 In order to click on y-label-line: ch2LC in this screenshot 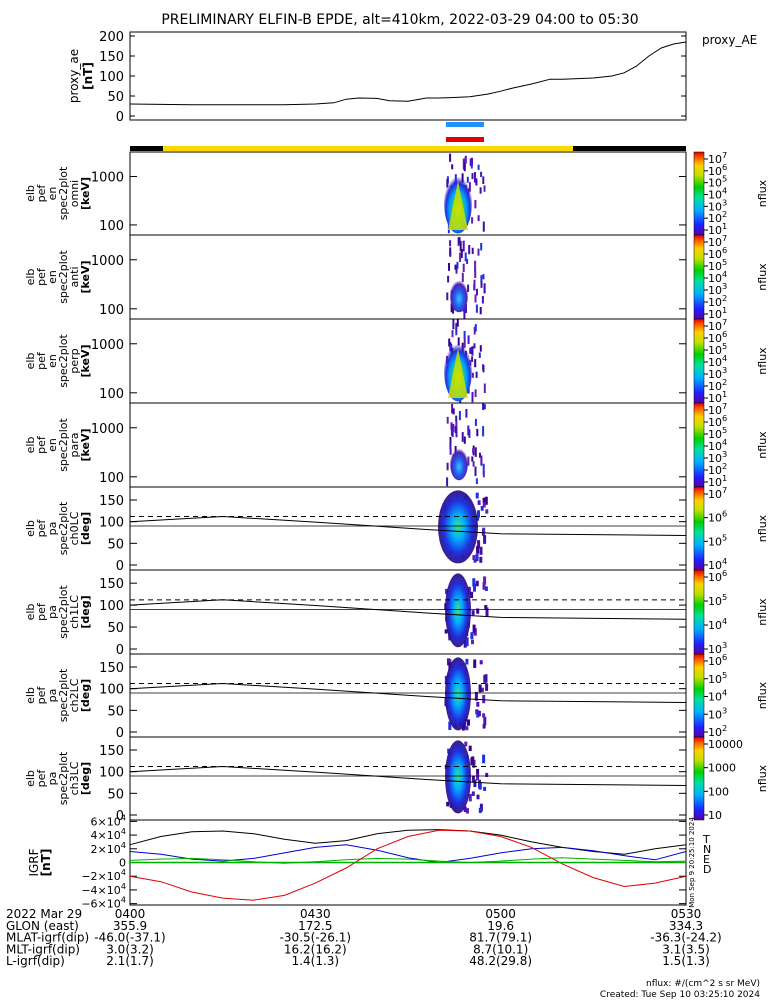, I will do `click(74, 695)`.